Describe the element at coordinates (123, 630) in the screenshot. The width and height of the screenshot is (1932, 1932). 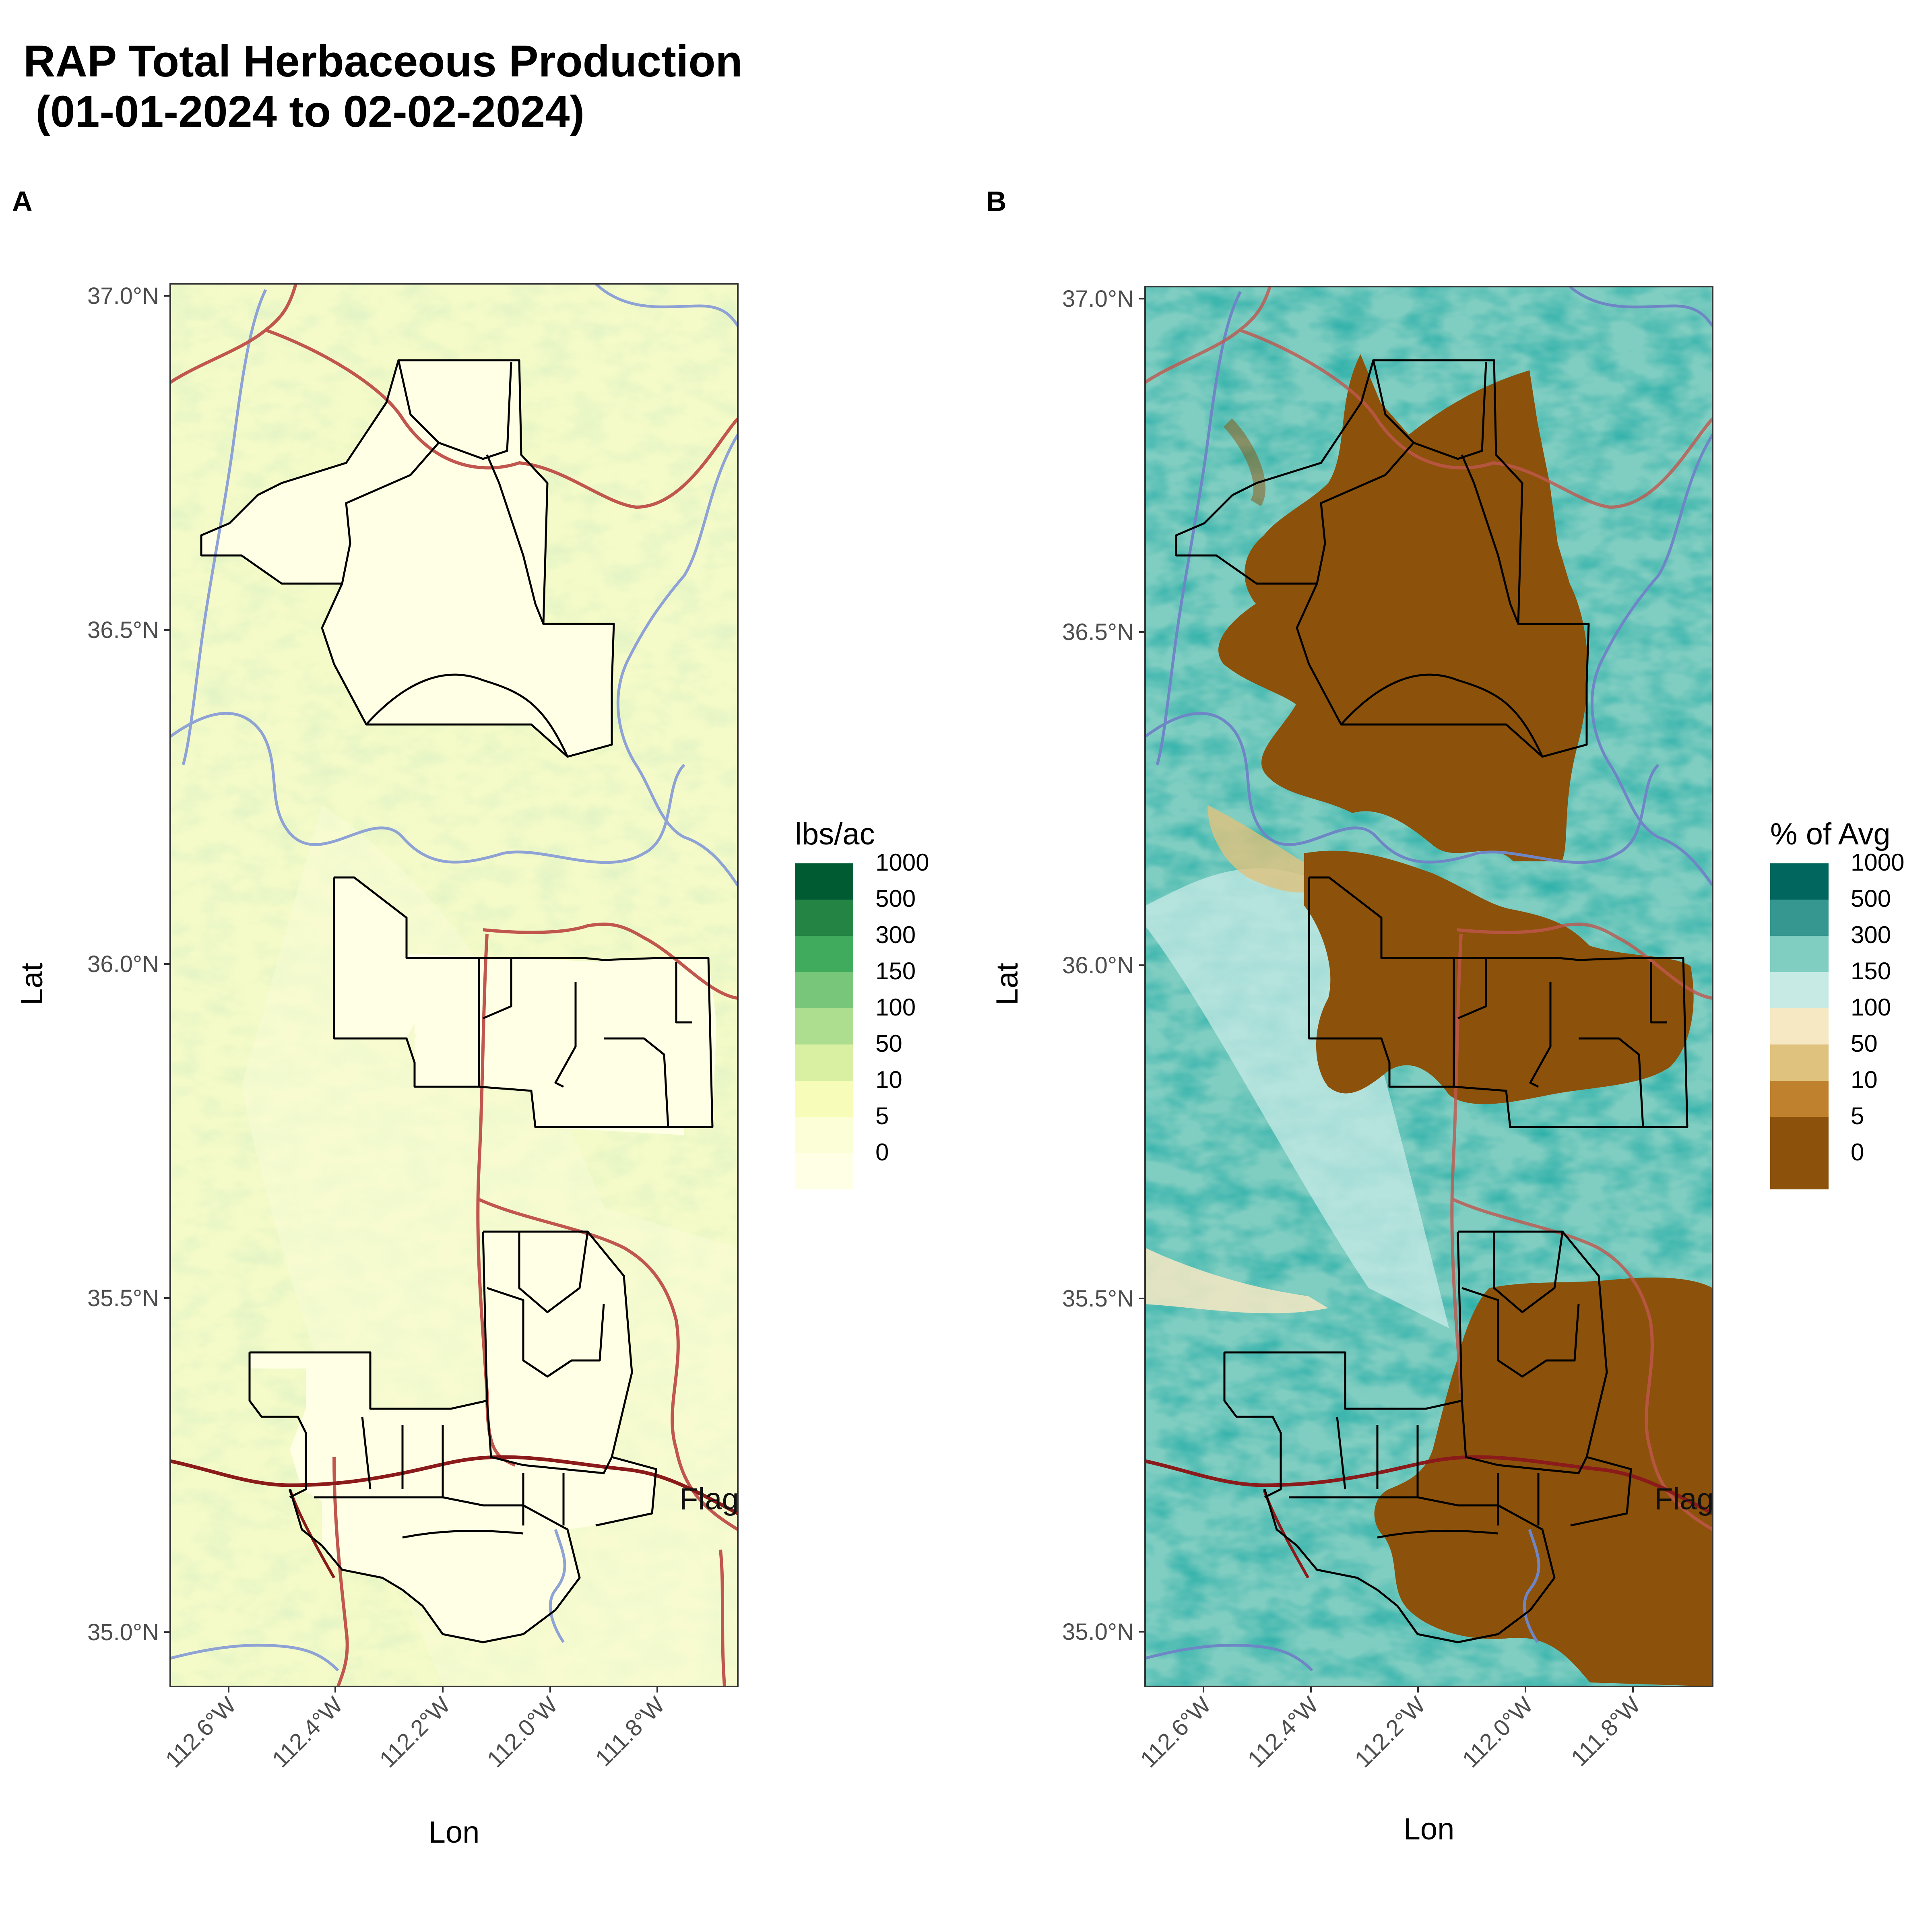
I see `panel-a-lat-tick: 36.5°N` at that location.